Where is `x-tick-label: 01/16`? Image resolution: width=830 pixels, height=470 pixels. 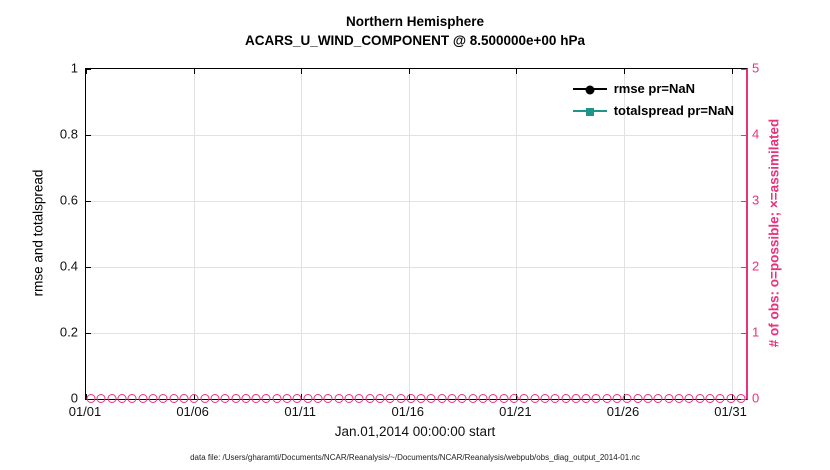 x-tick-label: 01/16 is located at coordinates (408, 411).